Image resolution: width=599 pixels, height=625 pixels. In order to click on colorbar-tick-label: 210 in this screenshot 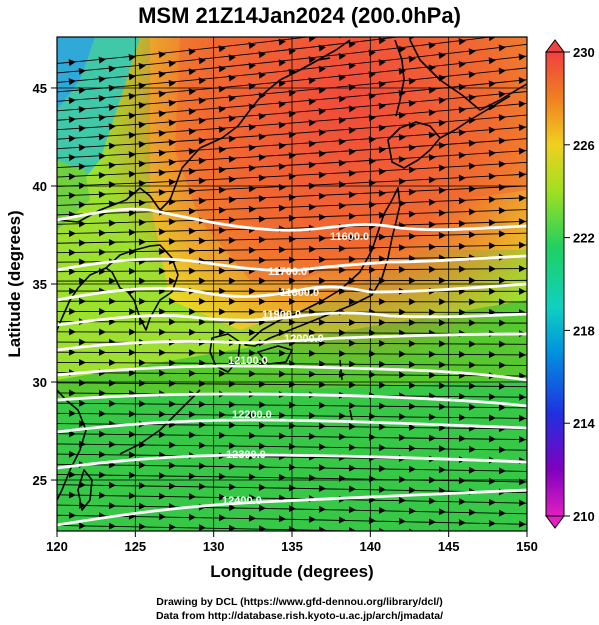, I will do `click(584, 516)`.